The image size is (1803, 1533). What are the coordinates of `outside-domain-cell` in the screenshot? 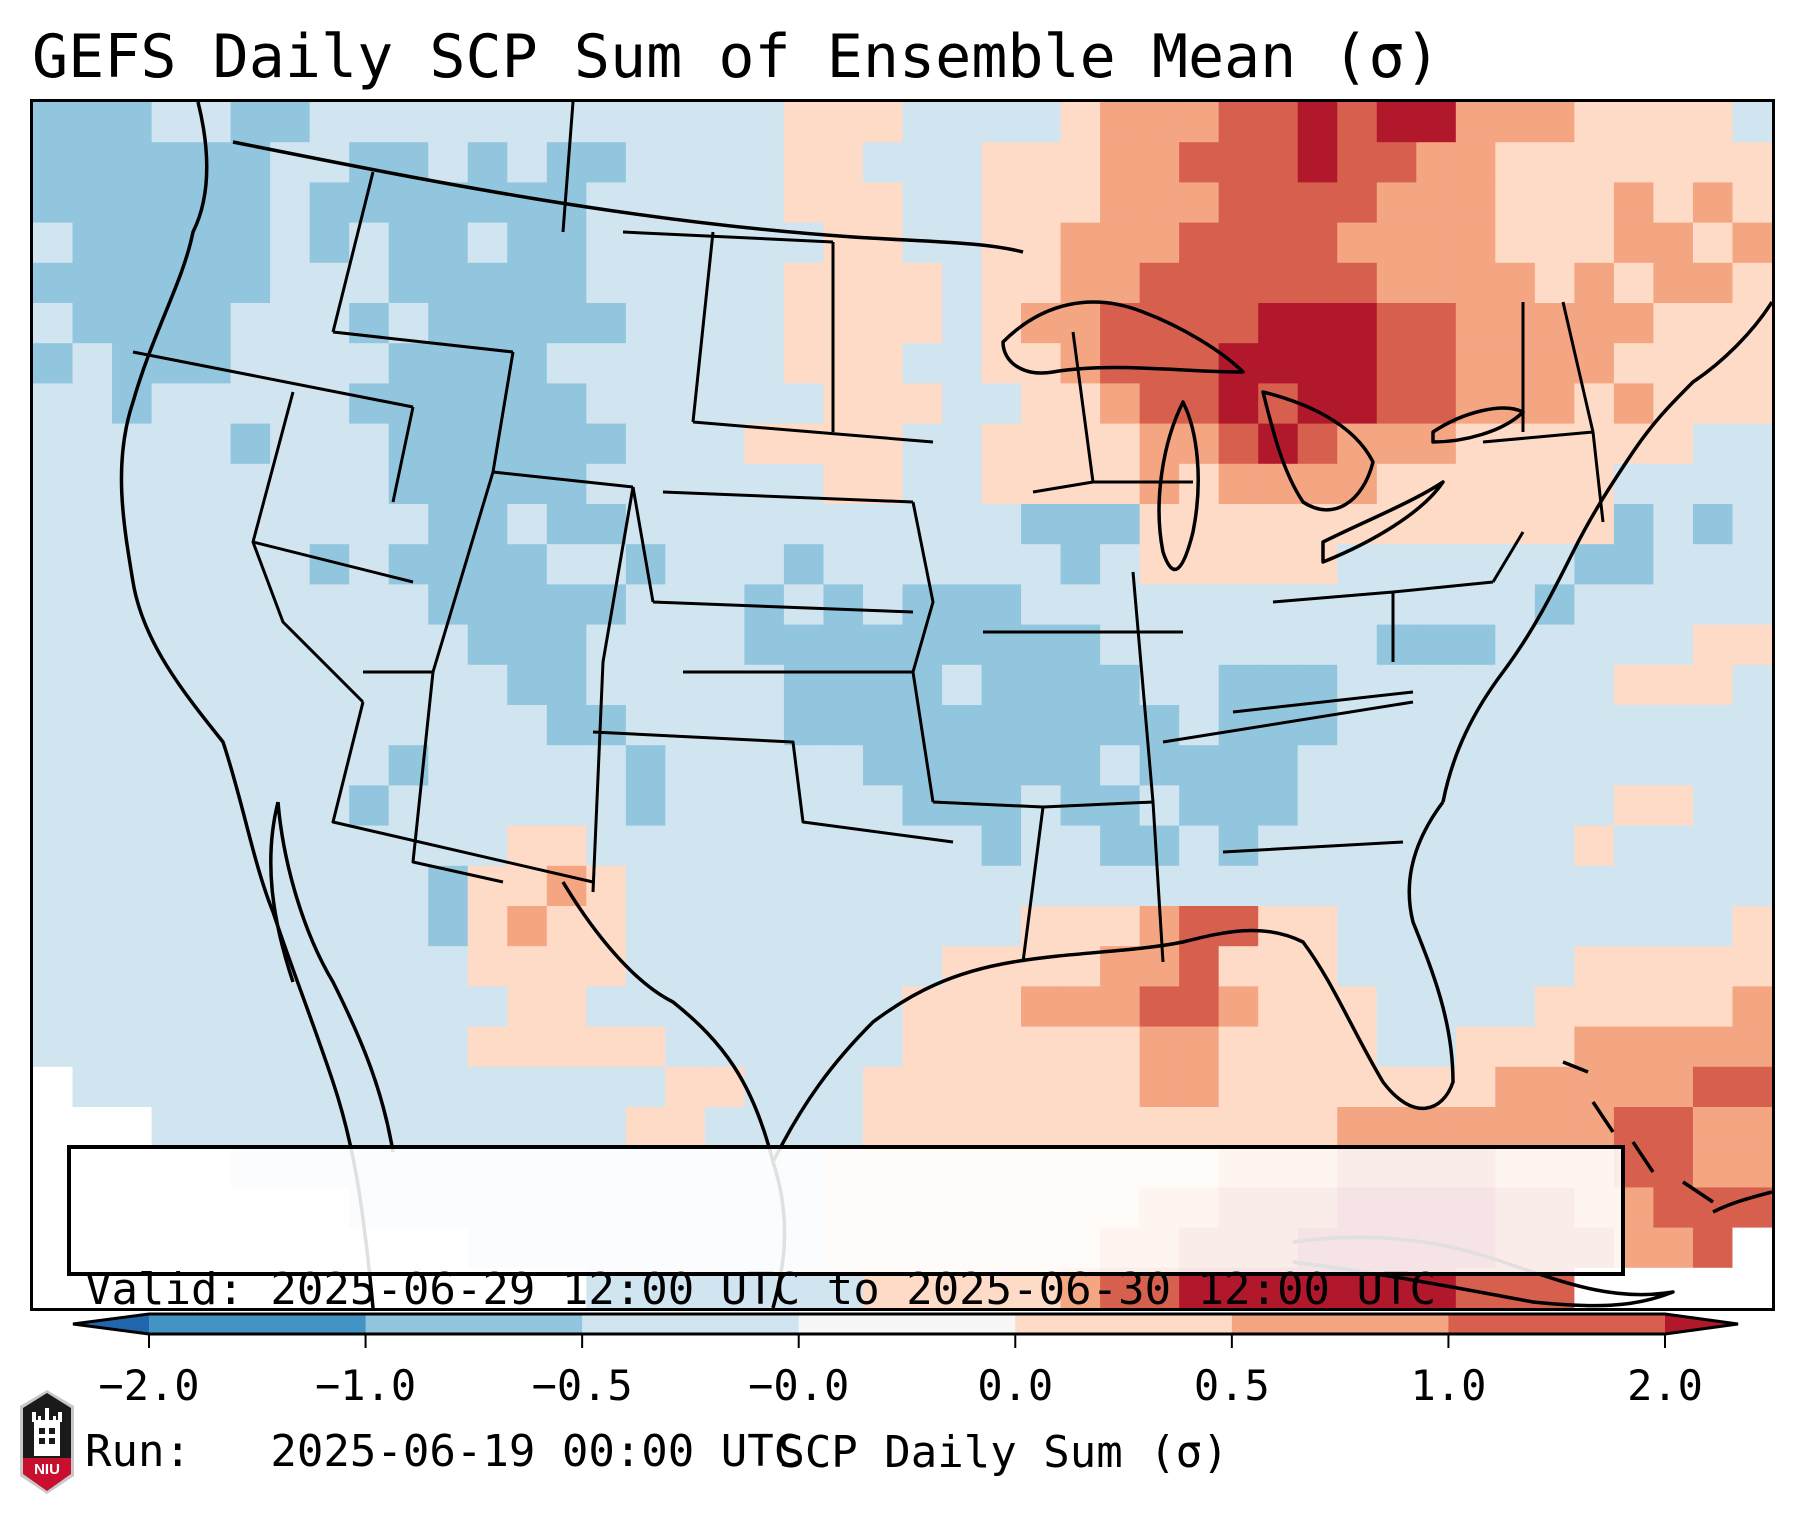 It's located at (53, 1167).